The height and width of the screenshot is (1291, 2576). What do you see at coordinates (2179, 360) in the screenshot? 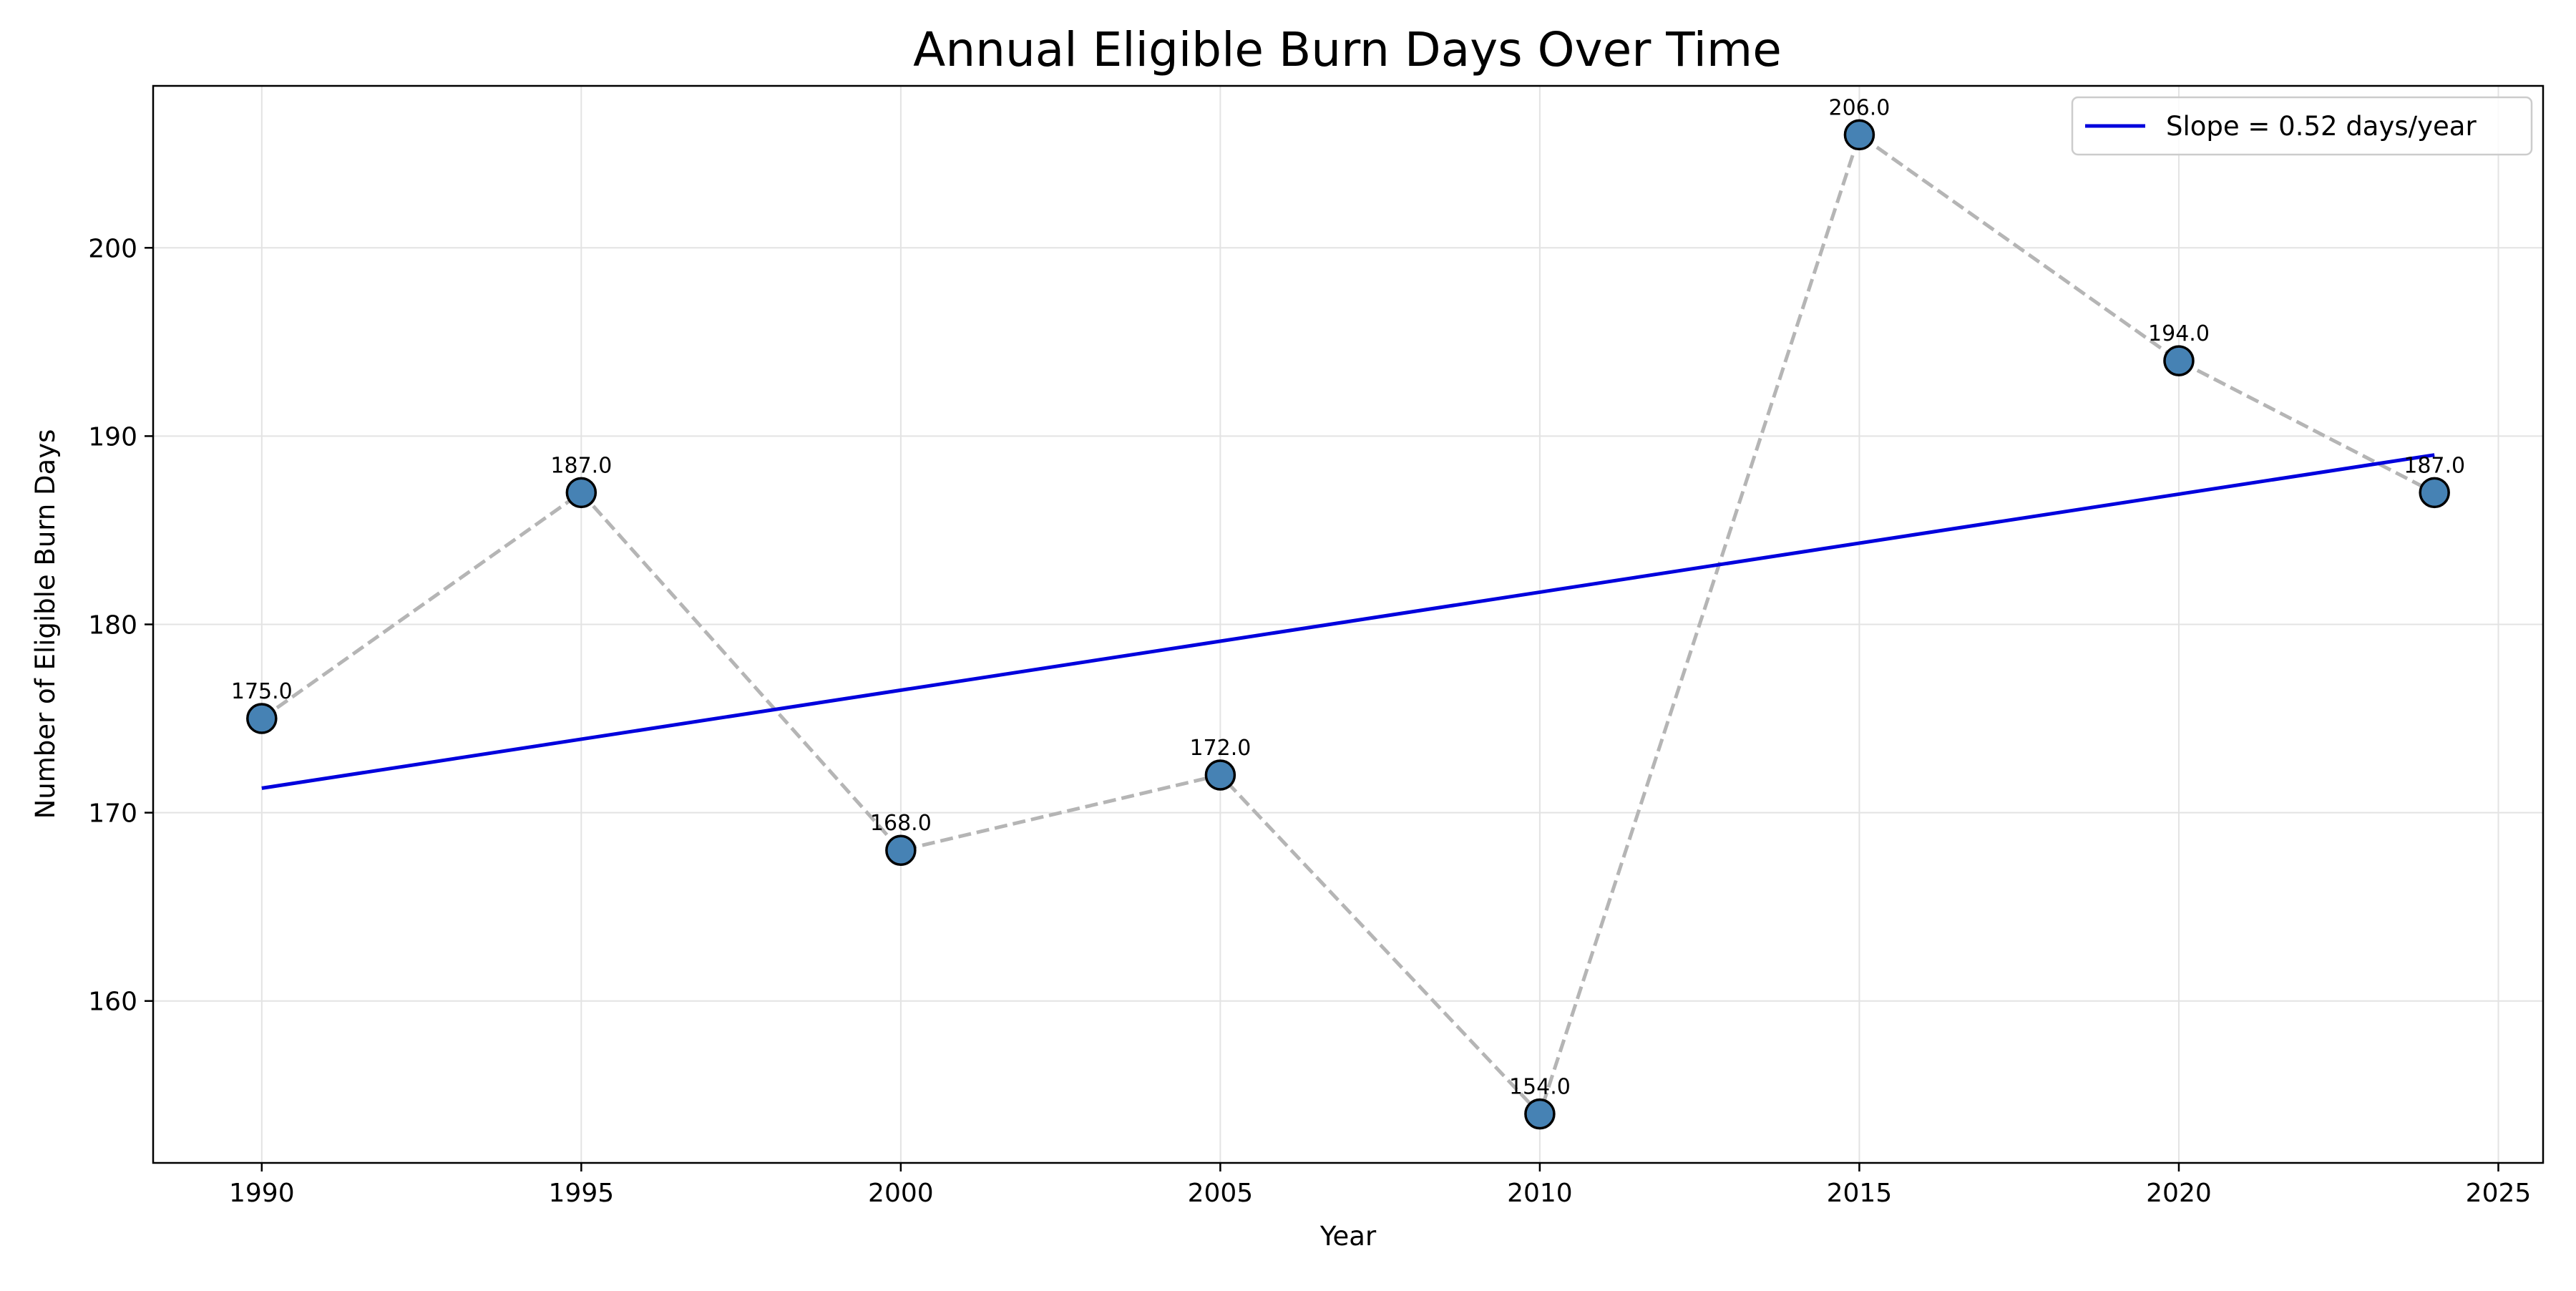
I see `data-point-2020` at bounding box center [2179, 360].